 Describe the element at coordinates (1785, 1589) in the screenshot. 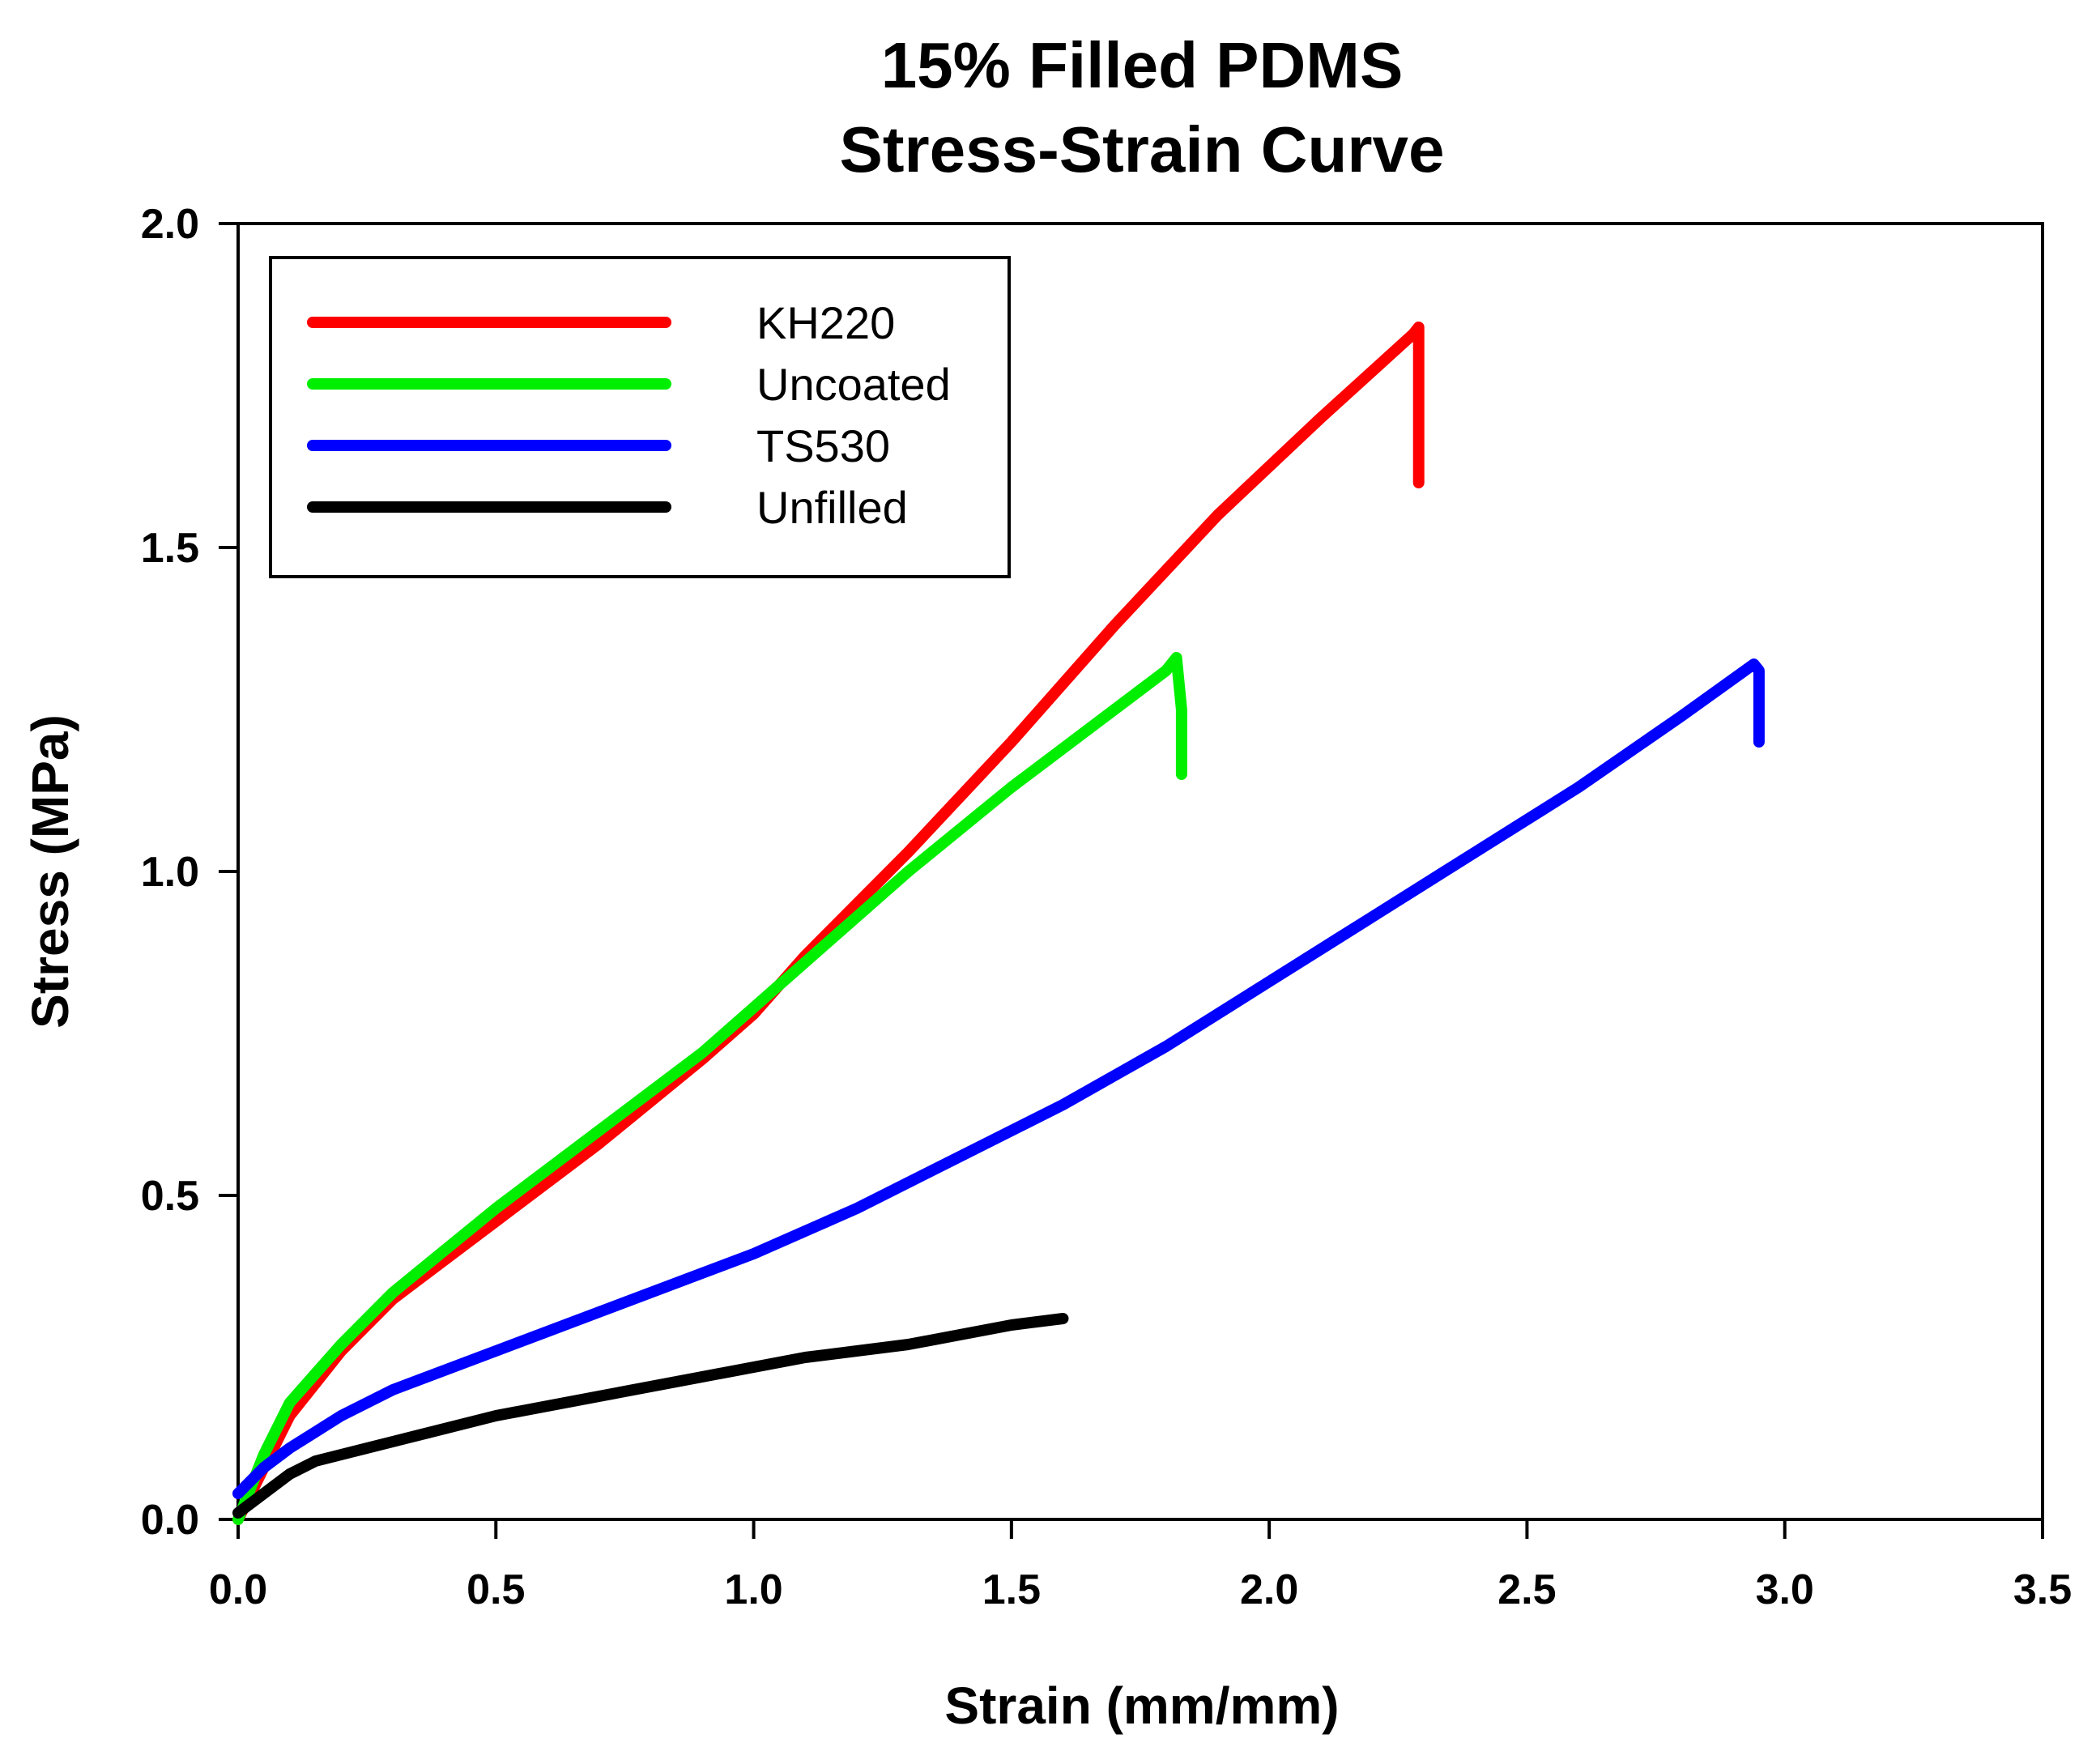

I see `x-tick-label: 3.0` at that location.